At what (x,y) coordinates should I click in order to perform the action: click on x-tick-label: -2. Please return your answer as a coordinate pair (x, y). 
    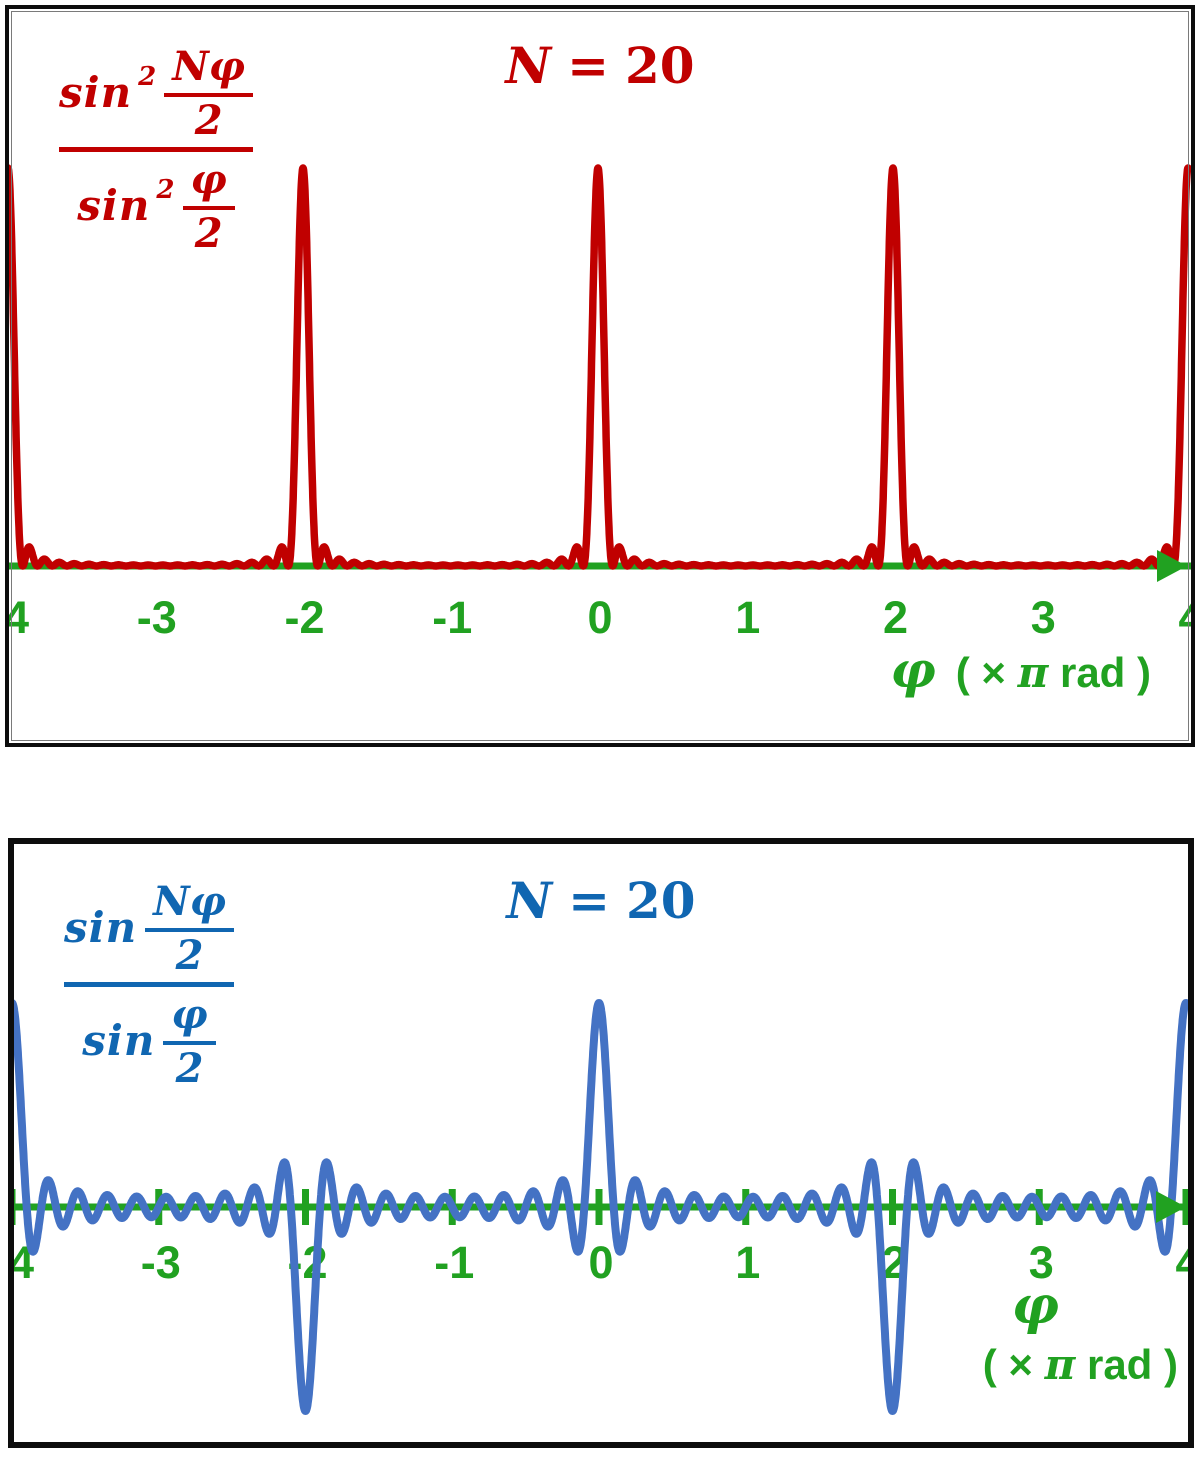
    Looking at the image, I should click on (304, 617).